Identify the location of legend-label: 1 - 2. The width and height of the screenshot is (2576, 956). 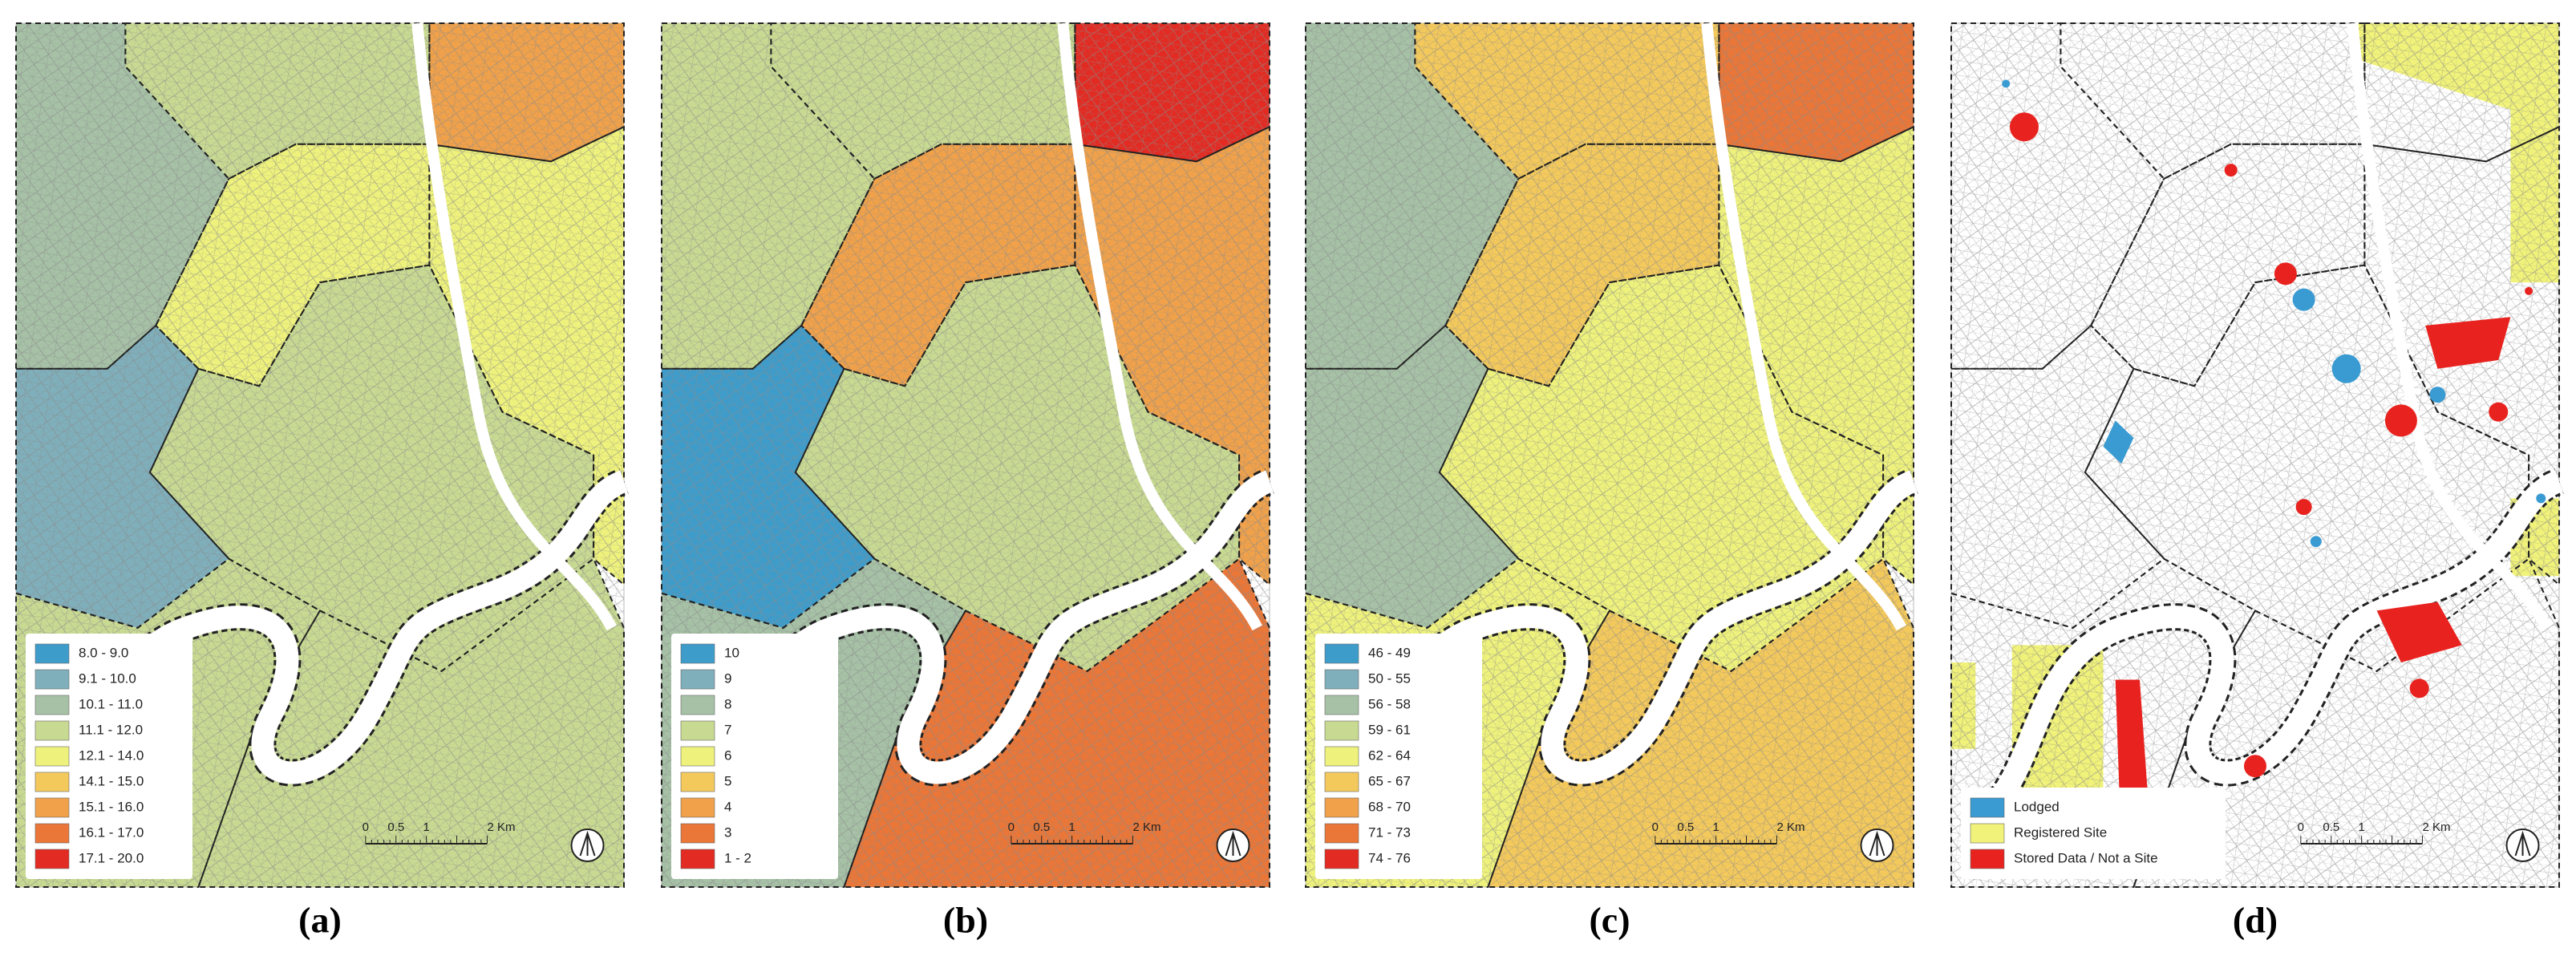
(737, 857).